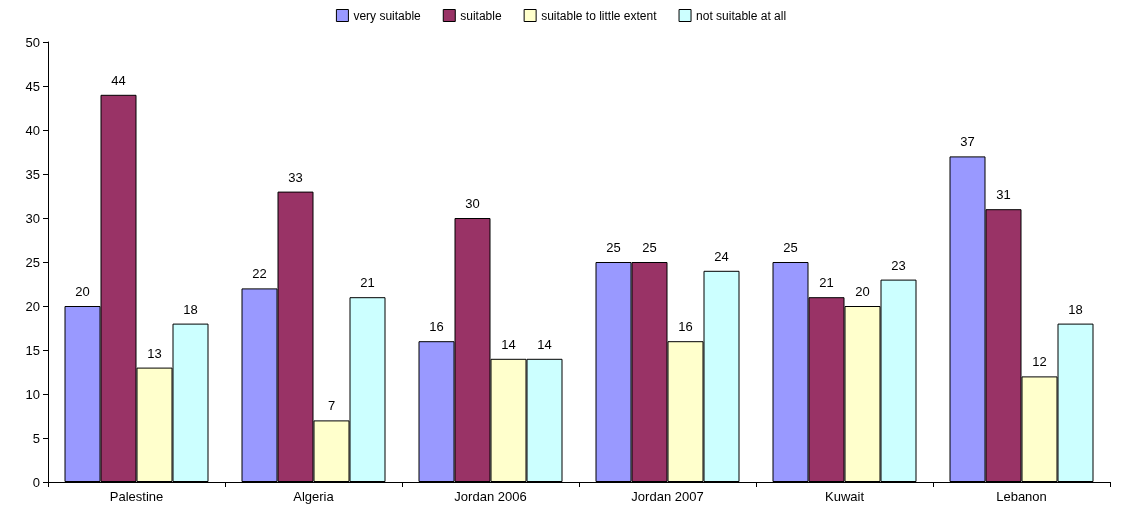 Image resolution: width=1122 pixels, height=514 pixels. I want to click on x-tick-label: Palestine, so click(136, 496).